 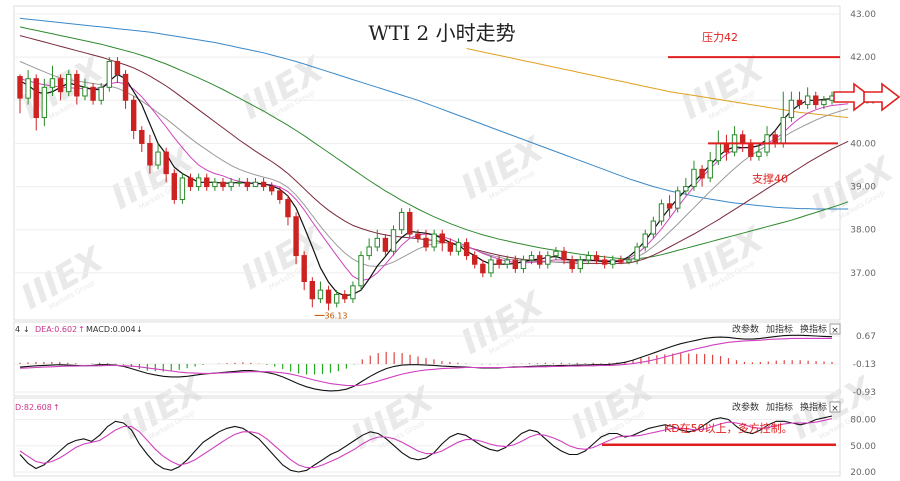 What do you see at coordinates (853, 97) in the screenshot?
I see `right-arrow-icon` at bounding box center [853, 97].